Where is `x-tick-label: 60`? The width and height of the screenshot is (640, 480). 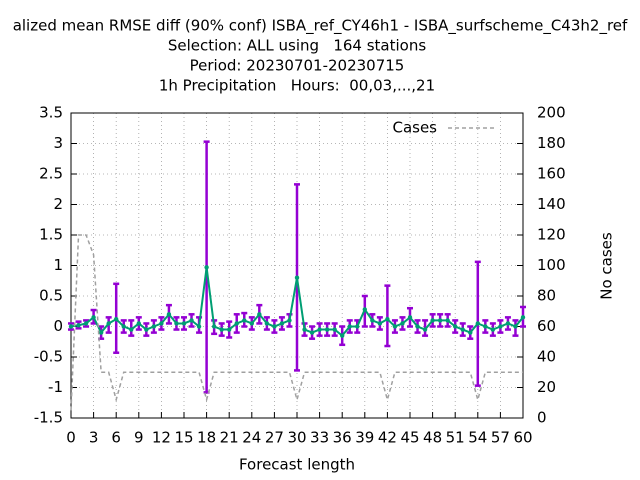
x-tick-label: 60 is located at coordinates (522, 438).